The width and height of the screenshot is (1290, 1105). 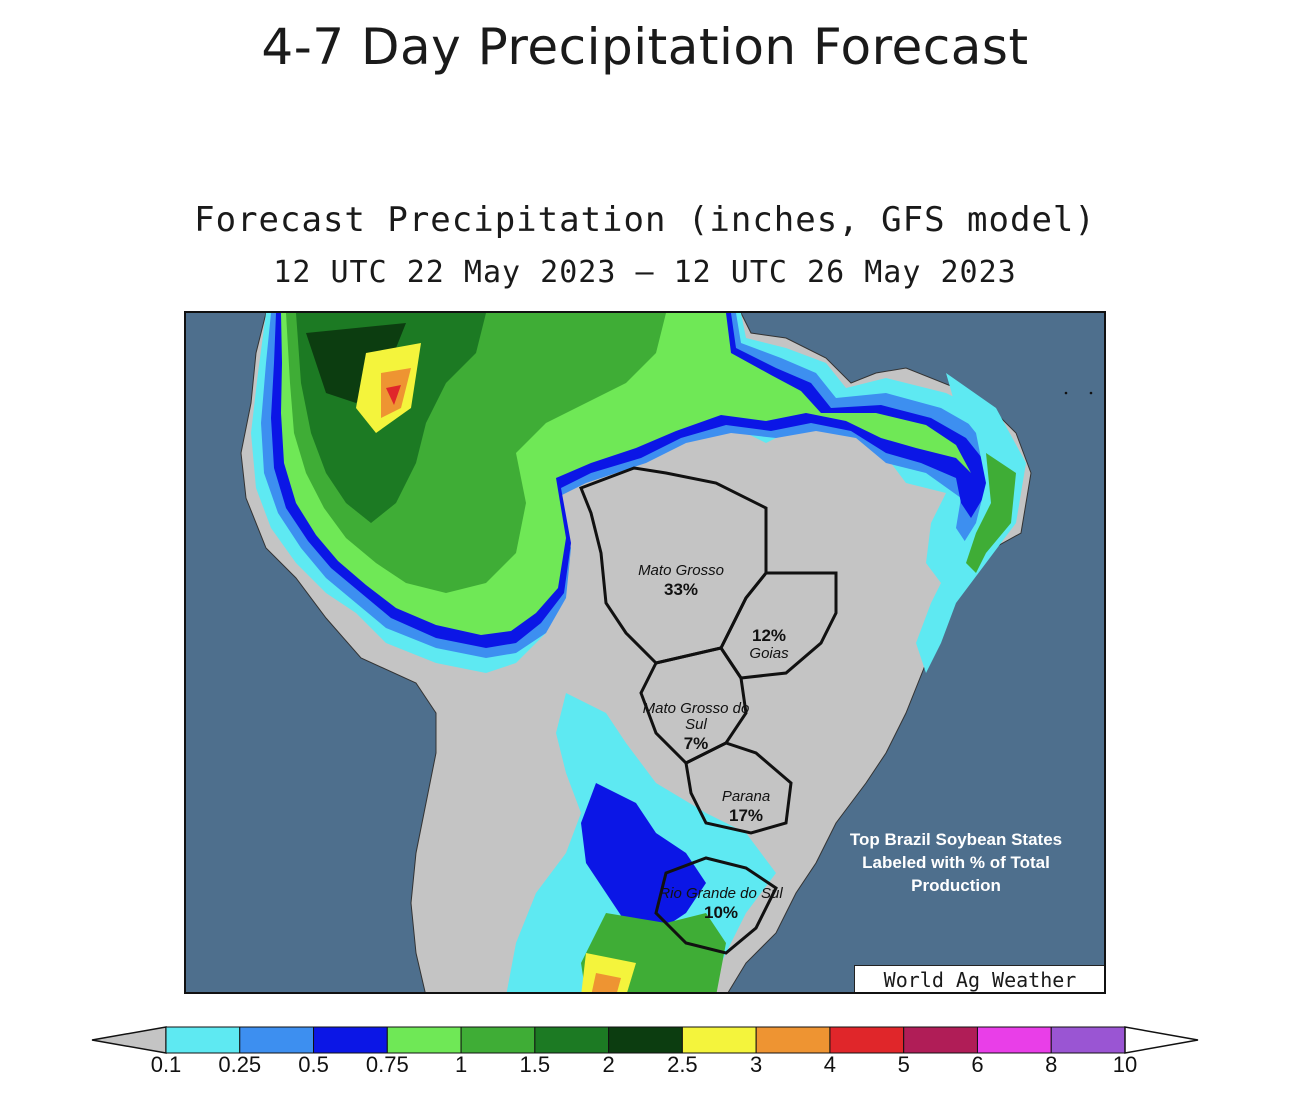 I want to click on map-subtitle: 12 UTC 22 May 2023 – 12 UTC 26 May 2023, so click(x=645, y=272).